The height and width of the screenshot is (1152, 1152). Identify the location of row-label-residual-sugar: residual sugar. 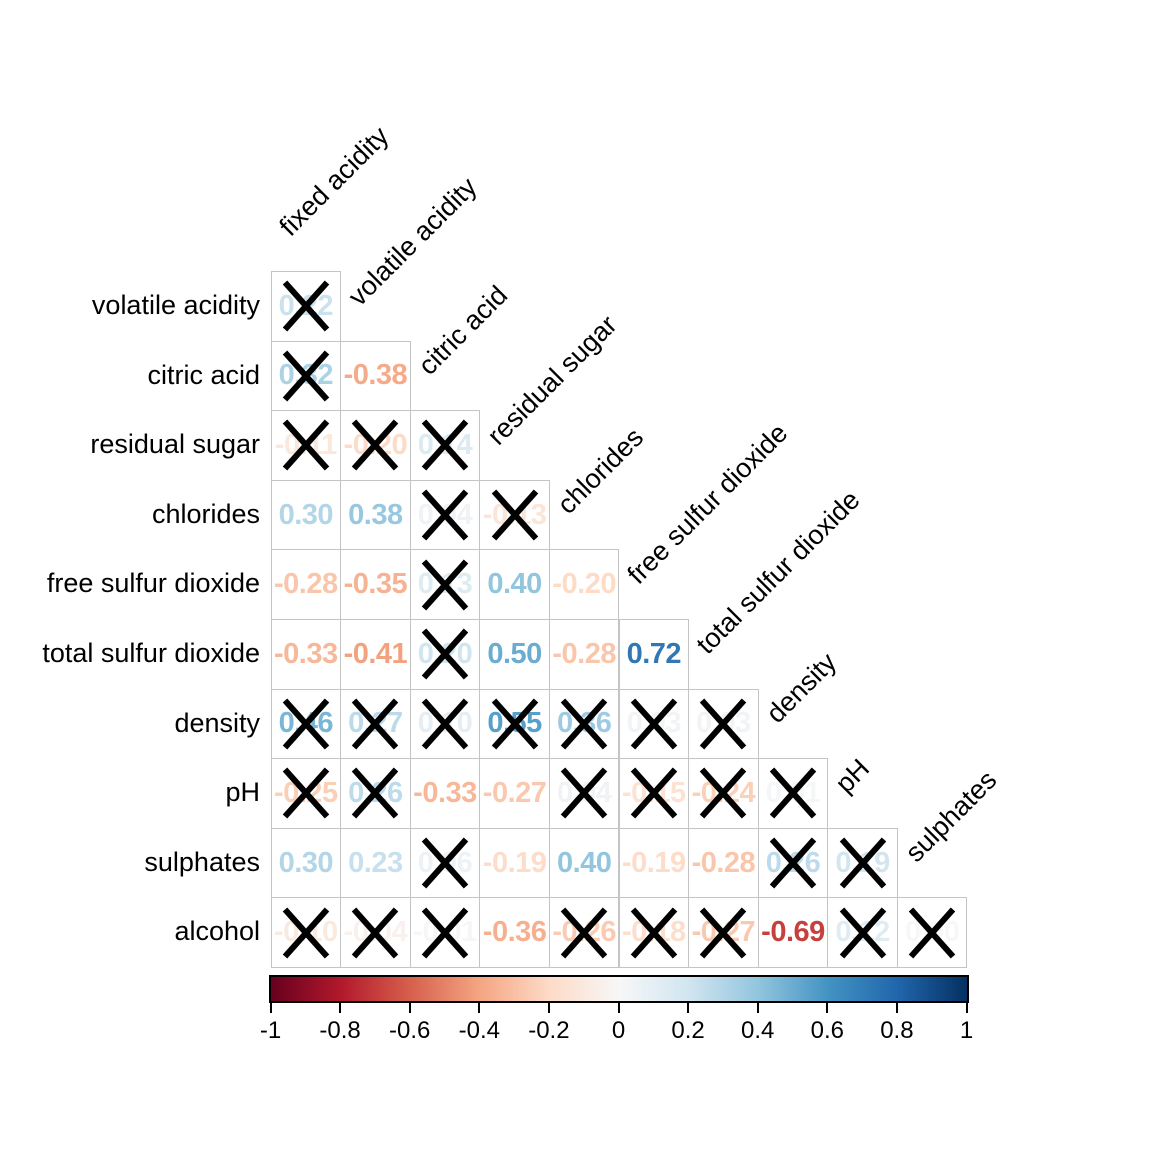
(175, 444).